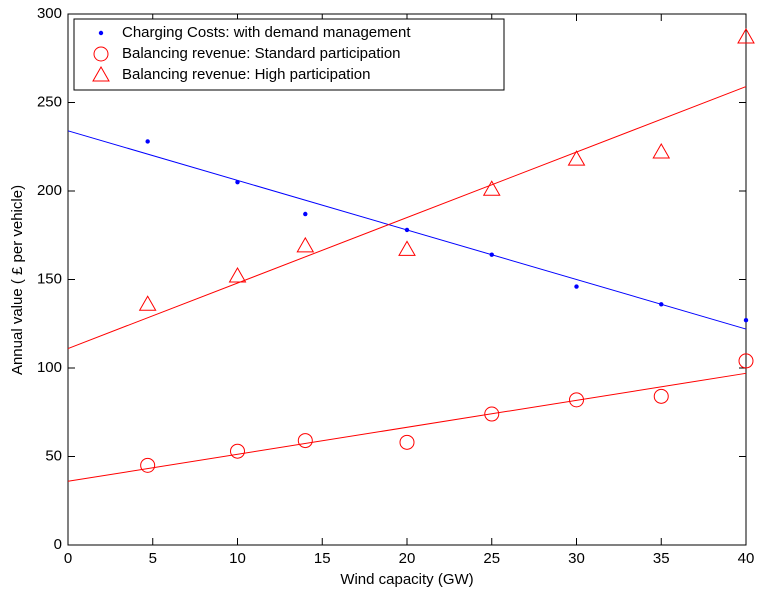 The height and width of the screenshot is (595, 758). What do you see at coordinates (406, 579) in the screenshot?
I see `x-axis-label: Wind capacity (GW)` at bounding box center [406, 579].